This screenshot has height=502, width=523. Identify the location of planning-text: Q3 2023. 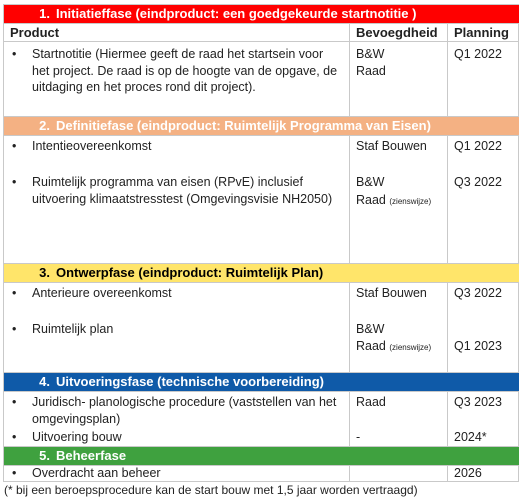
(478, 402).